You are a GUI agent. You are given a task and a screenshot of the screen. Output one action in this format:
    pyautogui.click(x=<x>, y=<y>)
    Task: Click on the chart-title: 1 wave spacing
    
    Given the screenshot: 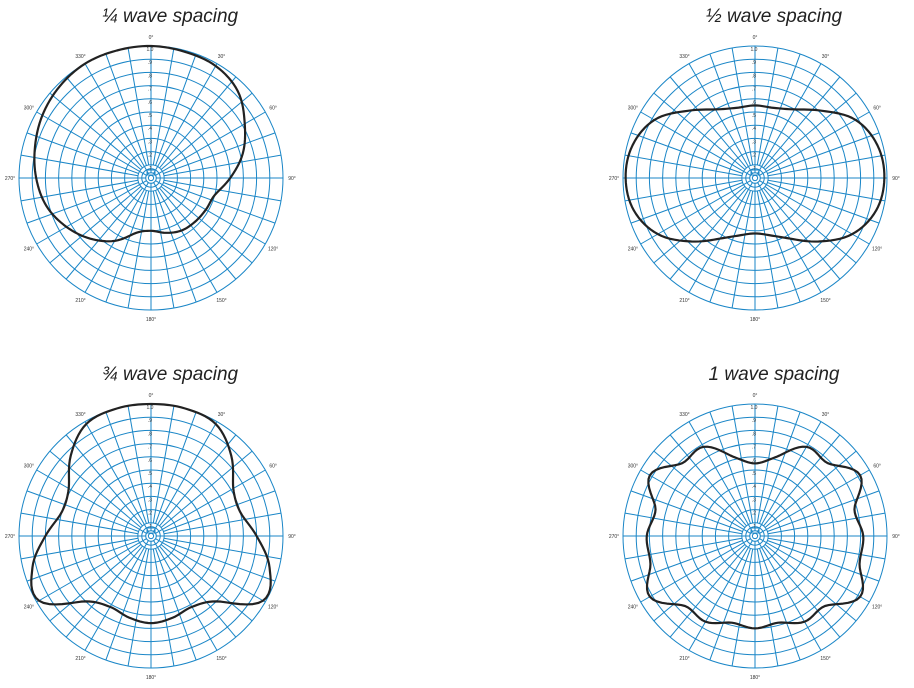 What is the action you would take?
    pyautogui.click(x=774, y=374)
    